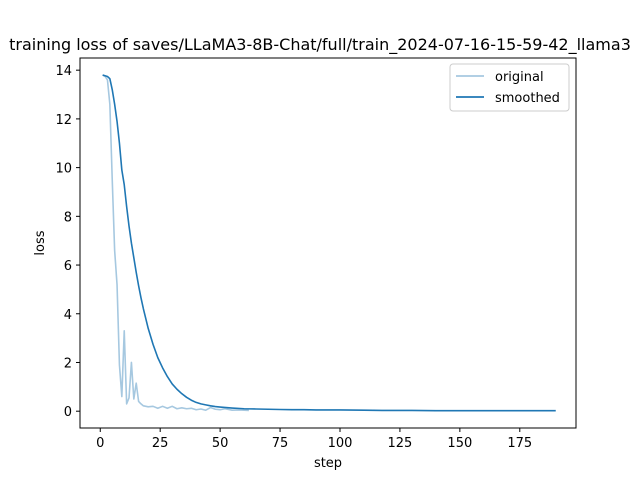 The image size is (640, 480). Describe the element at coordinates (314, 439) in the screenshot. I see `x-axis-ticks: 0 25 50 75 100 125 150 175` at that location.